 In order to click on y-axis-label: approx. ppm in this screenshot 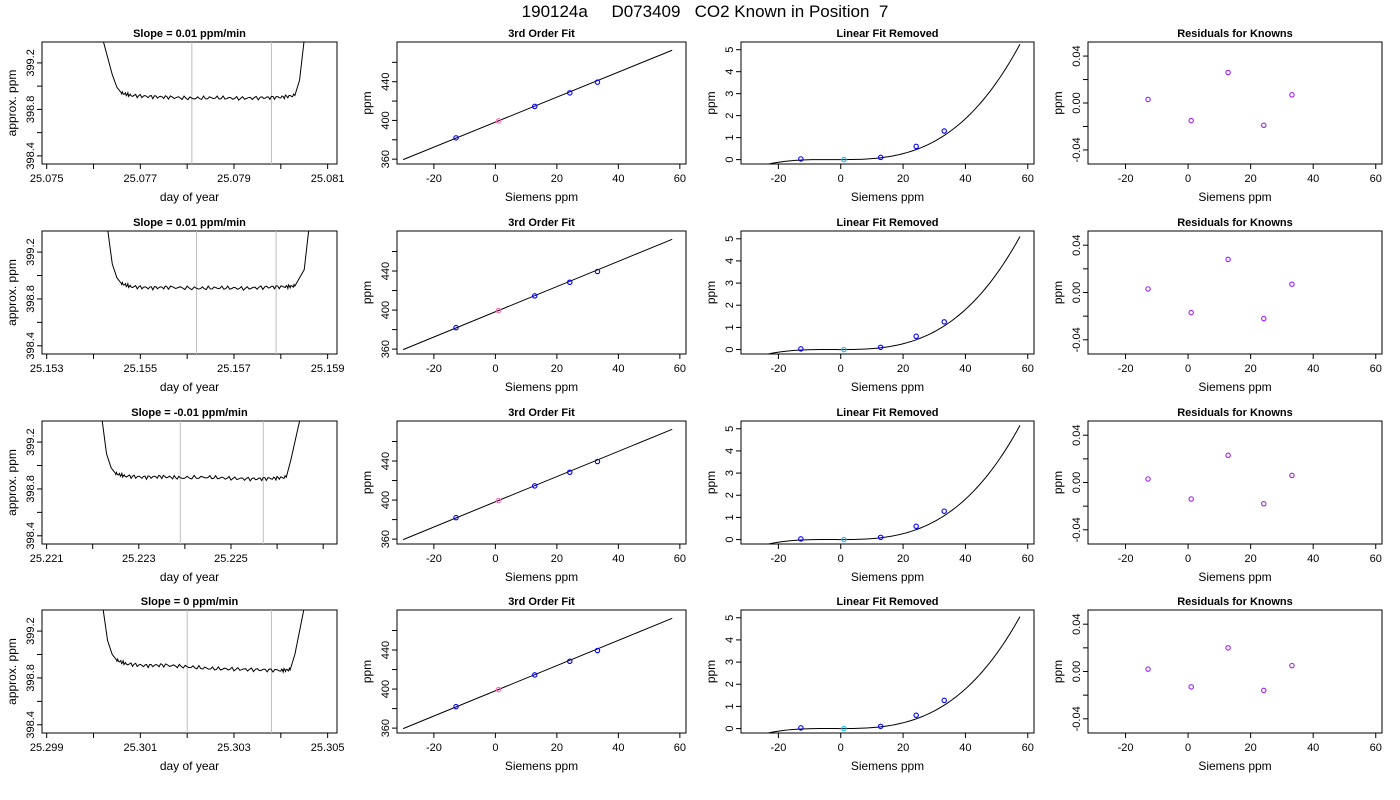, I will do `click(12, 292)`.